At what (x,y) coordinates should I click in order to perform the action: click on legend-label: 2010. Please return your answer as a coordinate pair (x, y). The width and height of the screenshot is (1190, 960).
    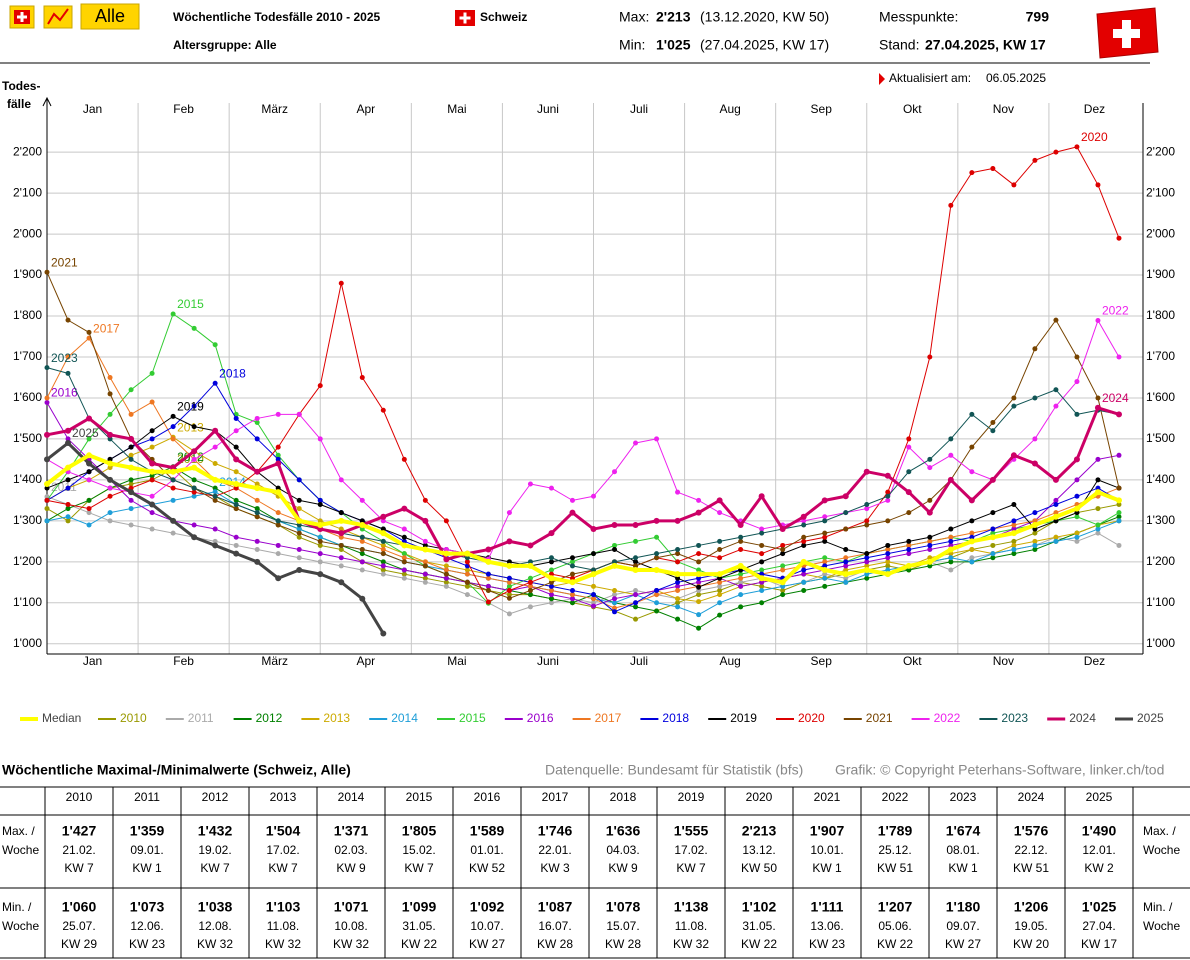
    Looking at the image, I should click on (133, 718).